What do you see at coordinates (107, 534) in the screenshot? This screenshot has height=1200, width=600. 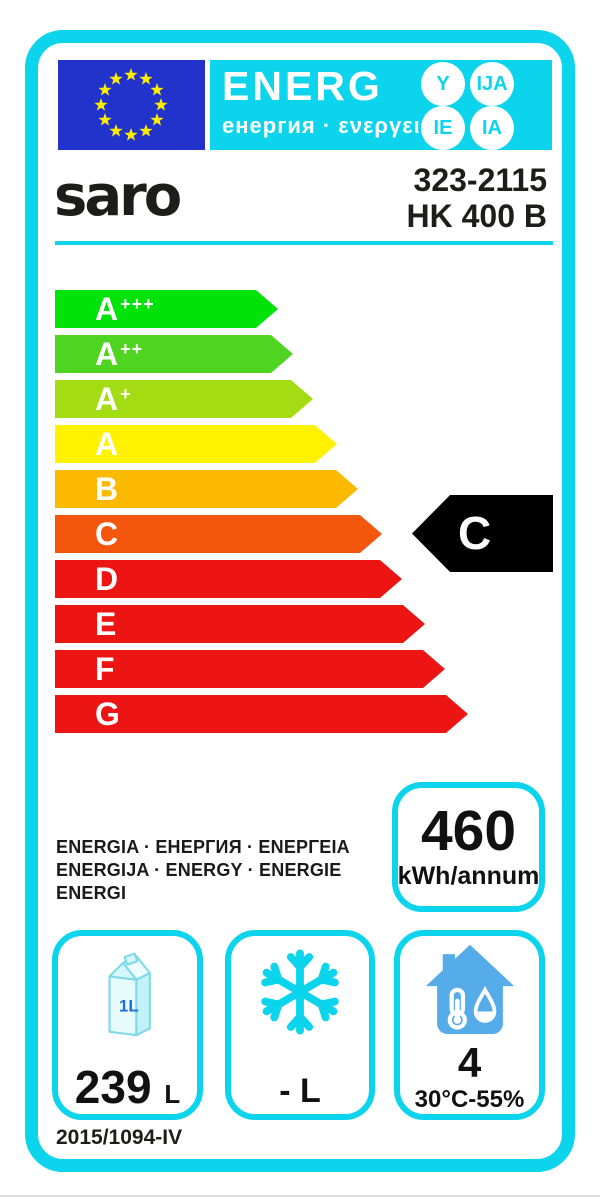 I see `class-label: C` at bounding box center [107, 534].